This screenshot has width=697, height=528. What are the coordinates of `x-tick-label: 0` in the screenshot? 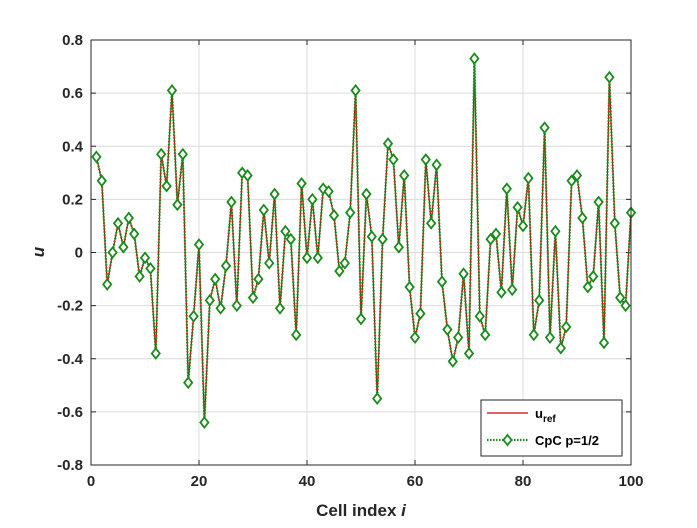 It's located at (91, 481).